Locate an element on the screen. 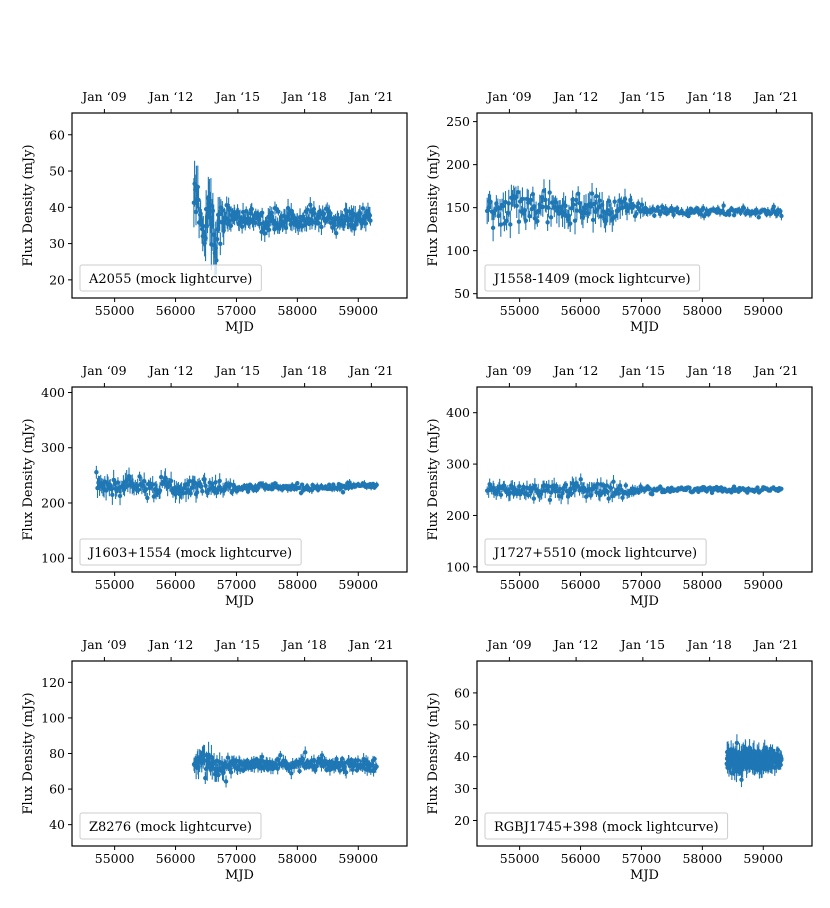  x-tick-label: 57000 is located at coordinates (642, 584).